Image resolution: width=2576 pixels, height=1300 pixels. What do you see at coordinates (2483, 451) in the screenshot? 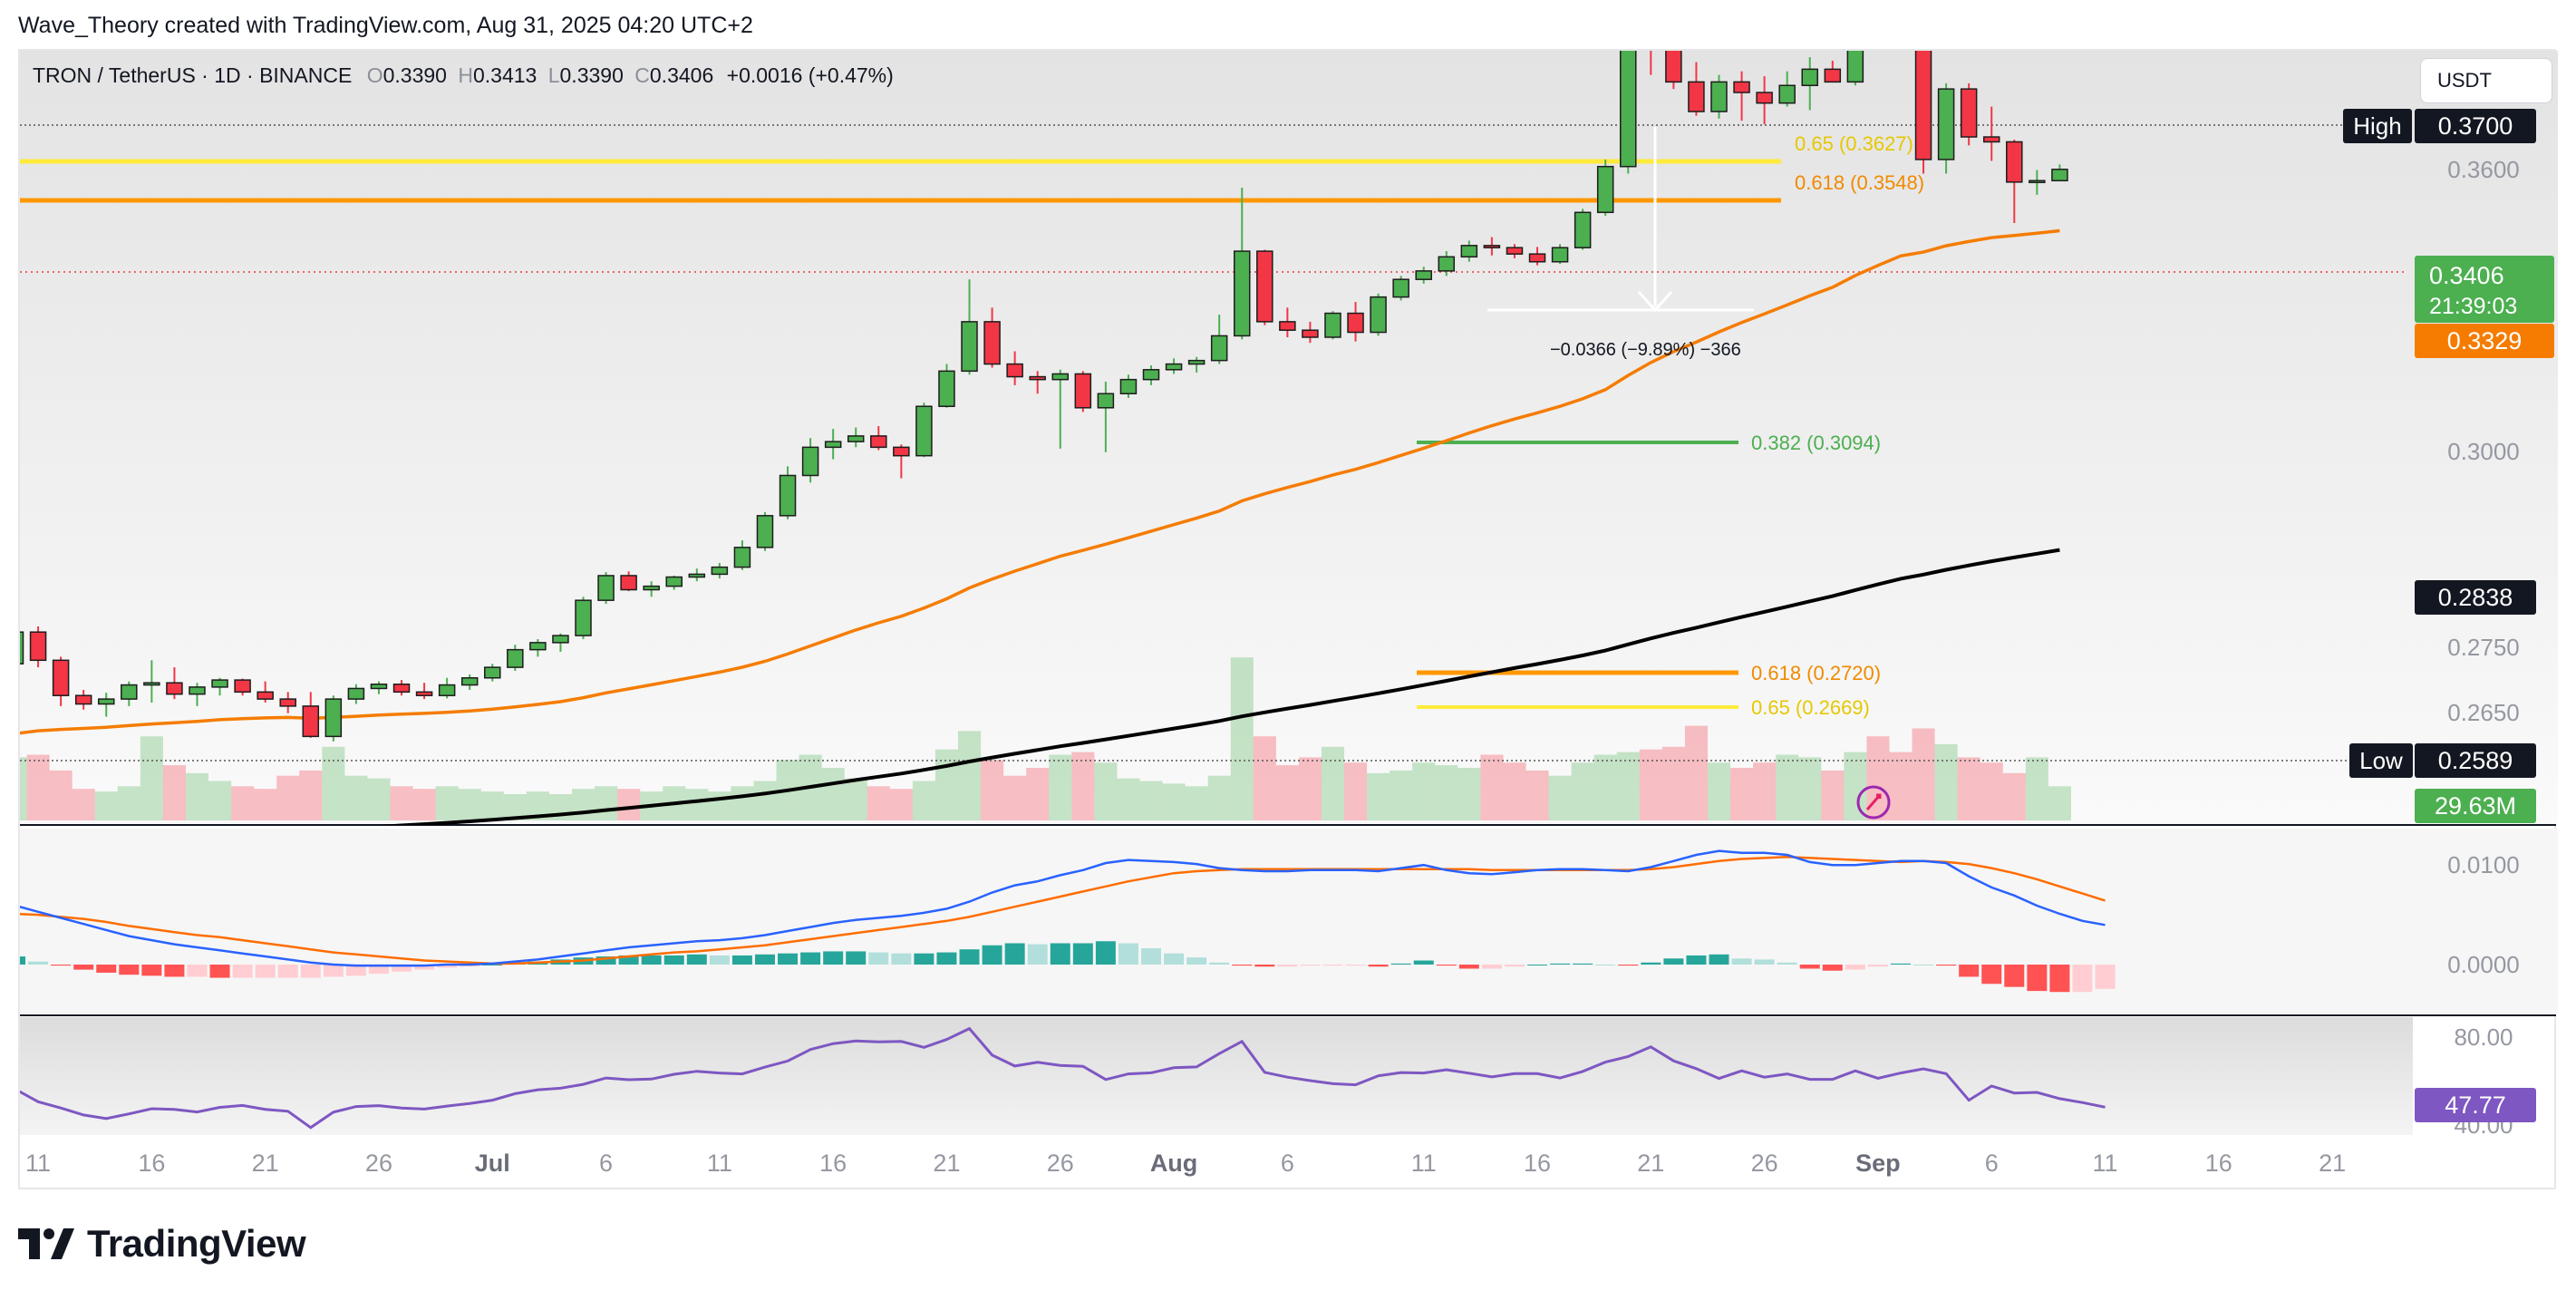
I see `price-axis-label: 0.3000` at bounding box center [2483, 451].